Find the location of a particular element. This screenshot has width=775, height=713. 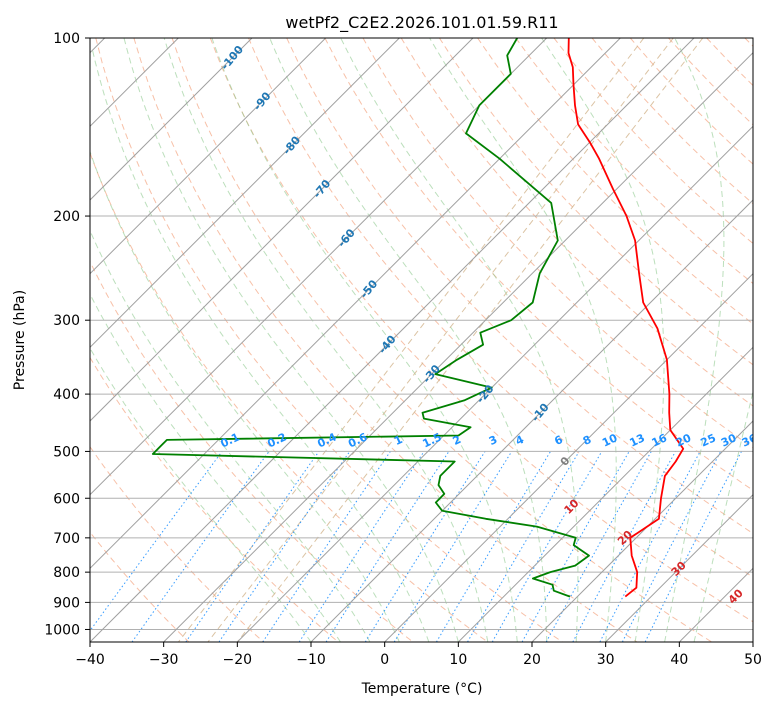

x-tick-label: −10 is located at coordinates (311, 660).